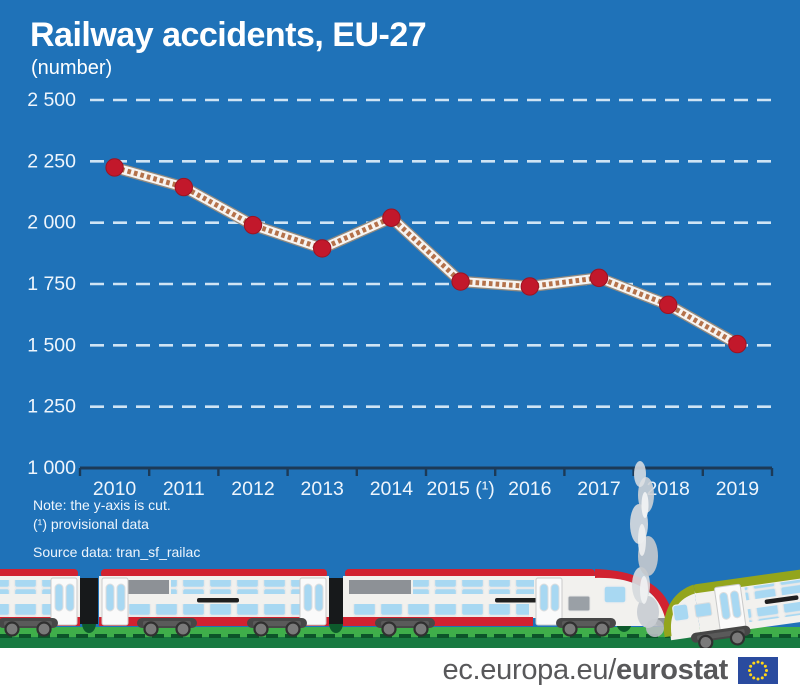 This screenshot has height=692, width=800. Describe the element at coordinates (51, 100) in the screenshot. I see `y-axis-tick-label: 2 500` at that location.